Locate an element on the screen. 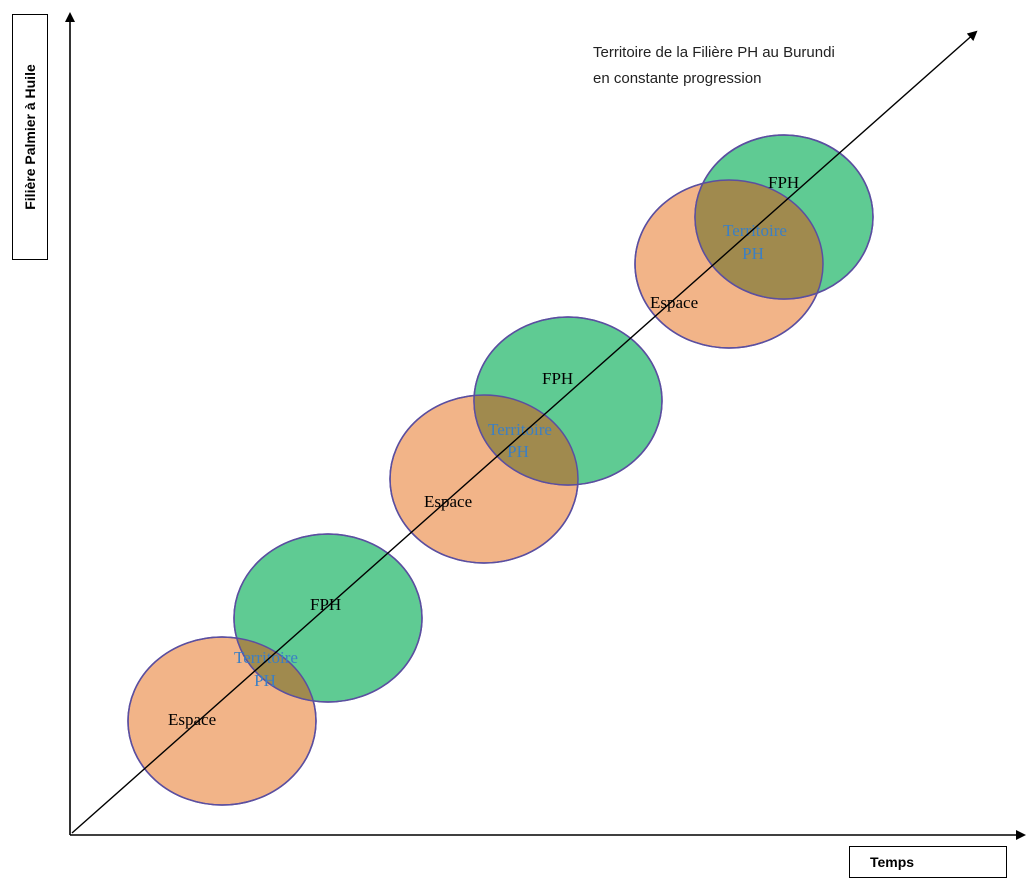  ph-label-1: PH is located at coordinates (265, 680).